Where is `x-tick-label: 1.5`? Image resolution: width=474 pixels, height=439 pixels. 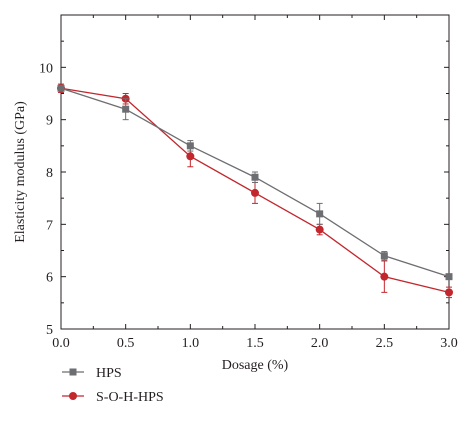 x-tick-label: 1.5 is located at coordinates (255, 343).